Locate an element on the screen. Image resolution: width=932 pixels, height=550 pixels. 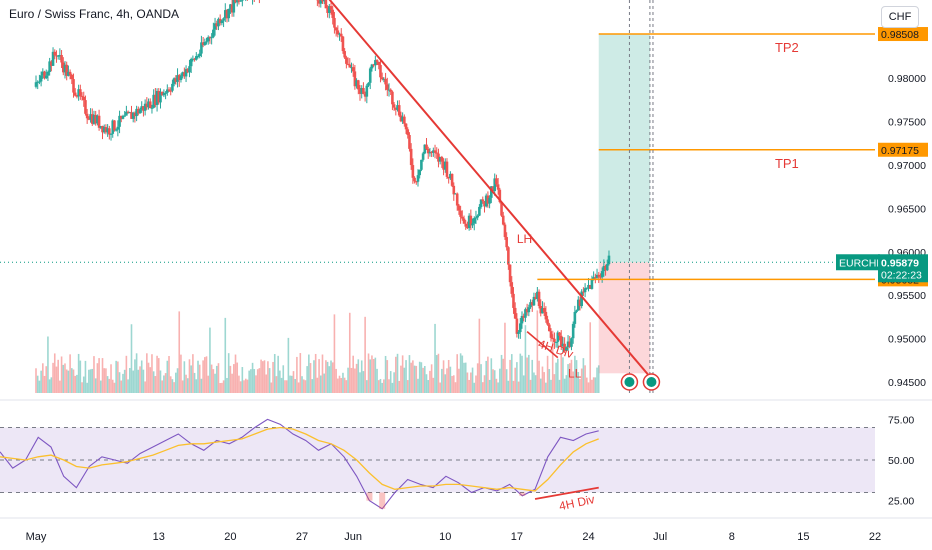
time-tick-label: 27 is located at coordinates (302, 537).